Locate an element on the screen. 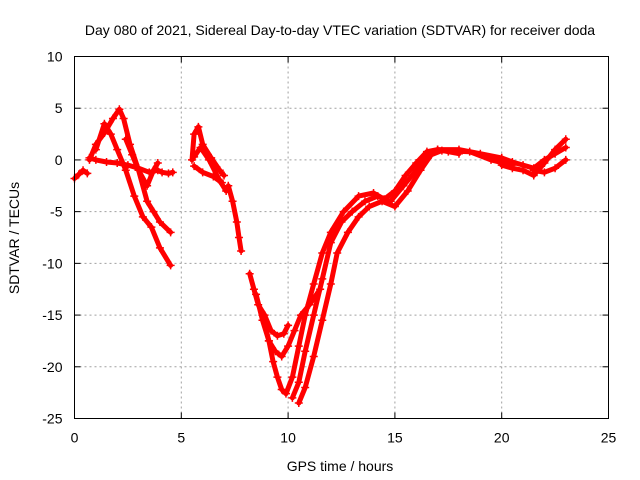 This screenshot has height=480, width=640. y-axis-title: SDTVAR / TECUs is located at coordinates (14, 238).